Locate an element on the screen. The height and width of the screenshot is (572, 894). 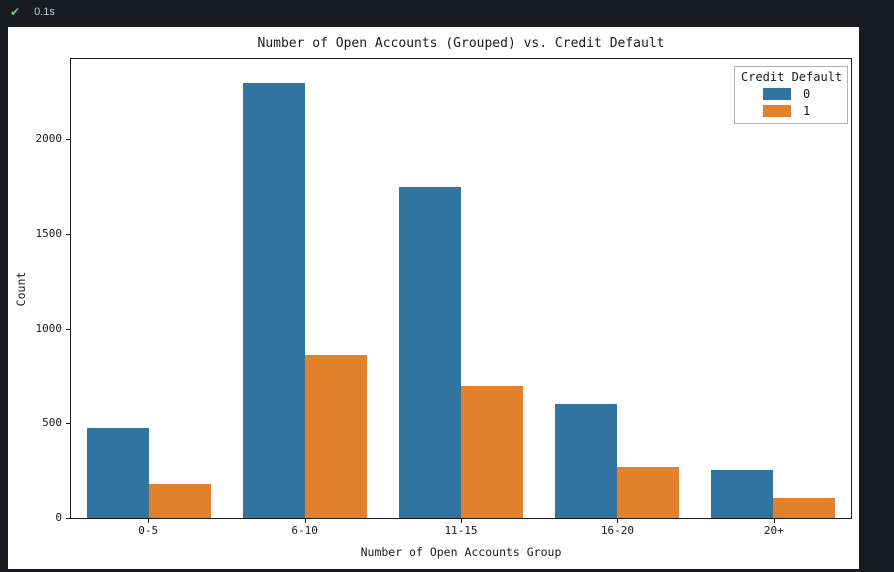
legend: Credit Default 0 1 is located at coordinates (791, 95).